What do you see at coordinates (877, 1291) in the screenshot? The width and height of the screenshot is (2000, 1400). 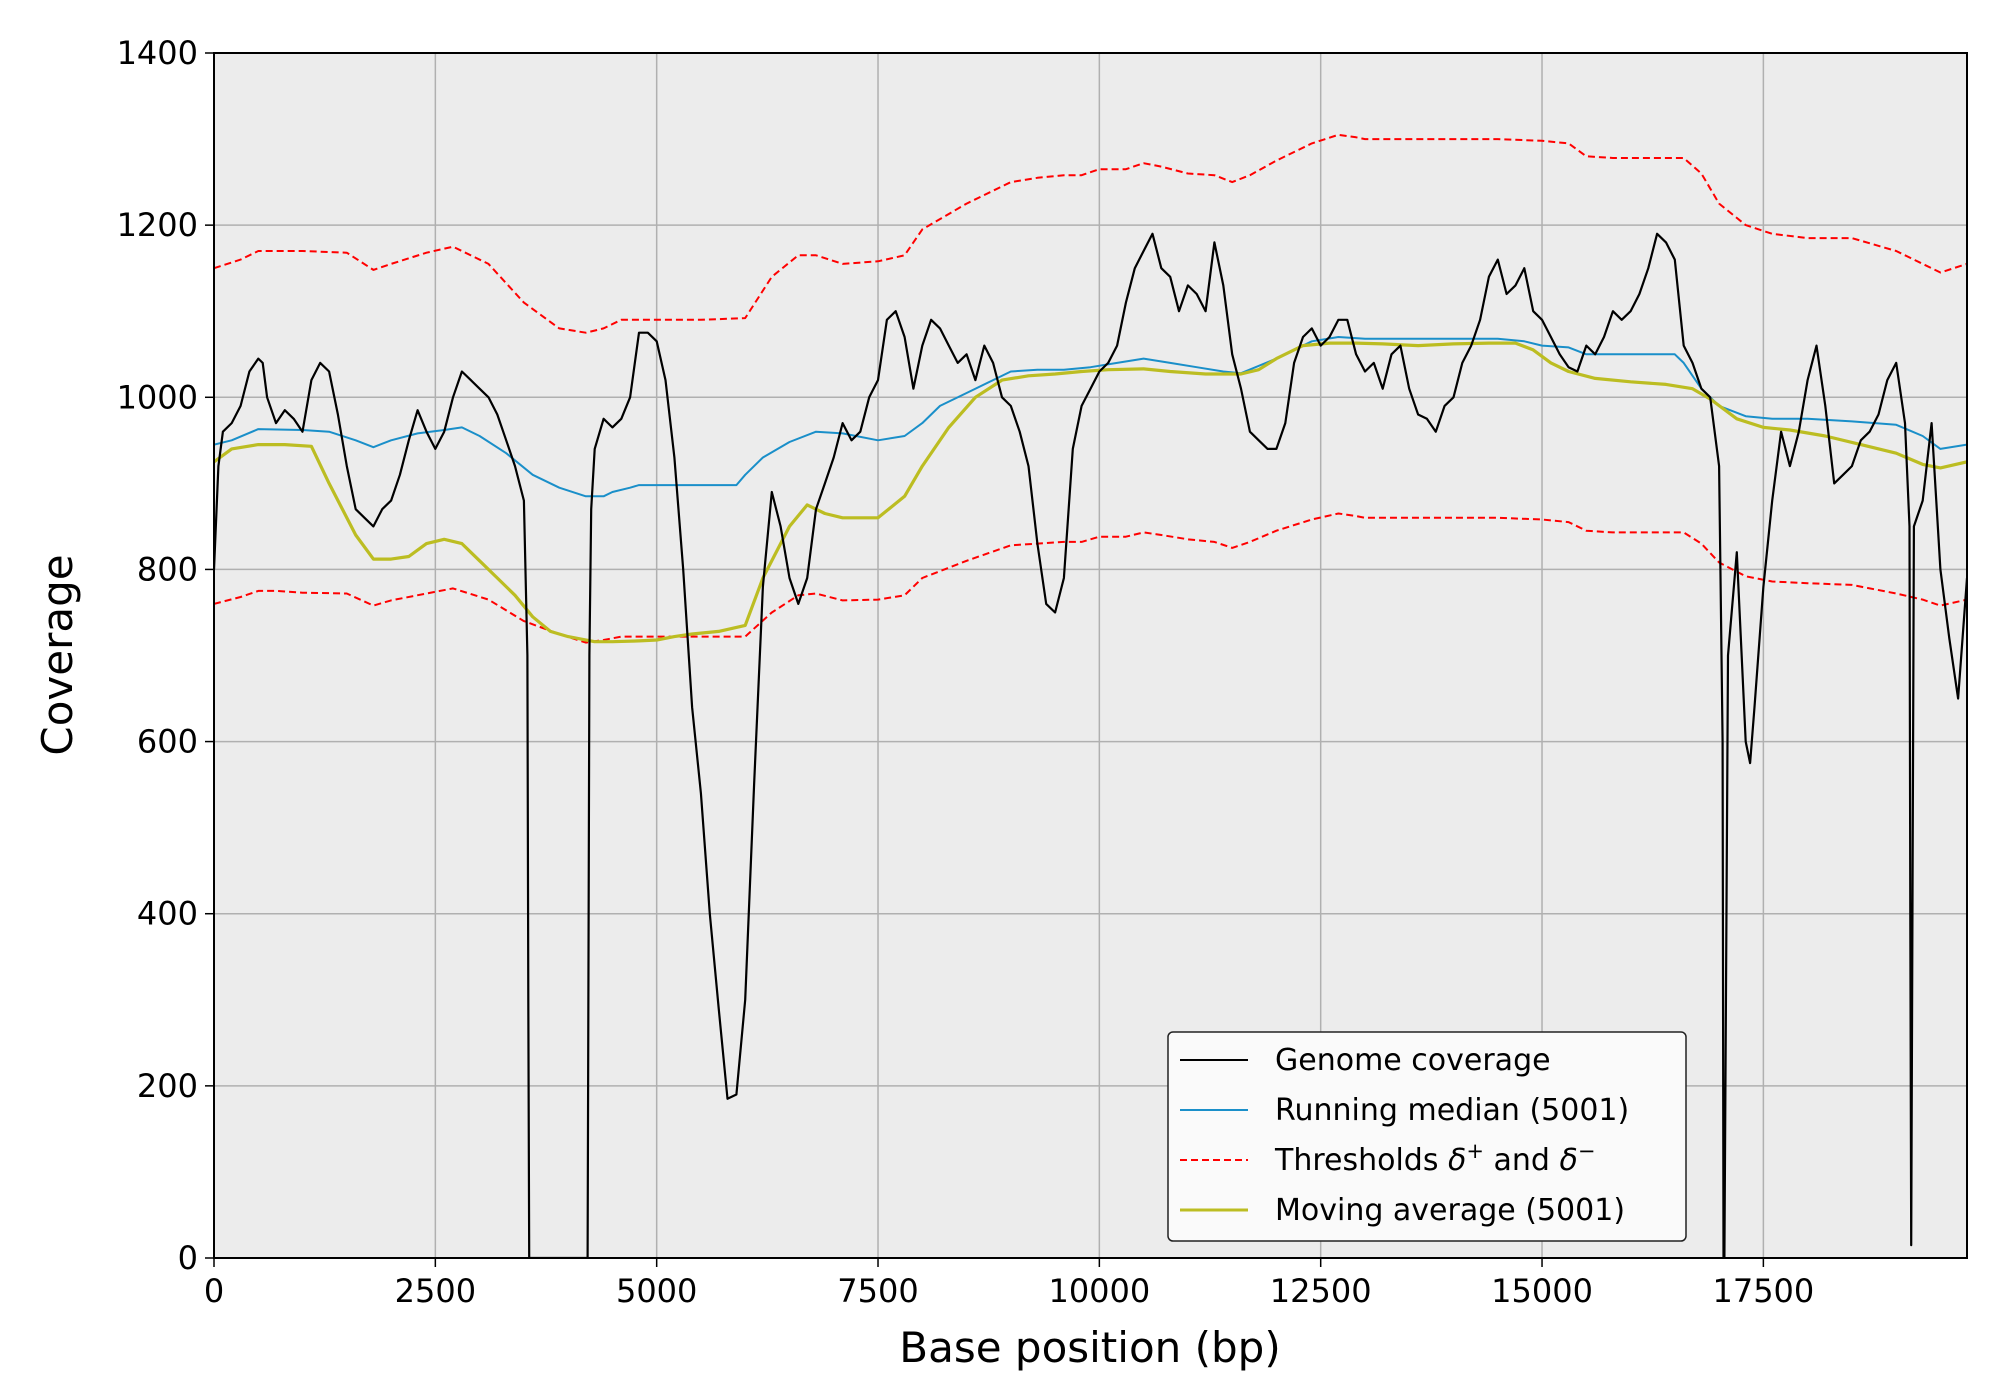 I see `x-tick-label: 7500` at bounding box center [877, 1291].